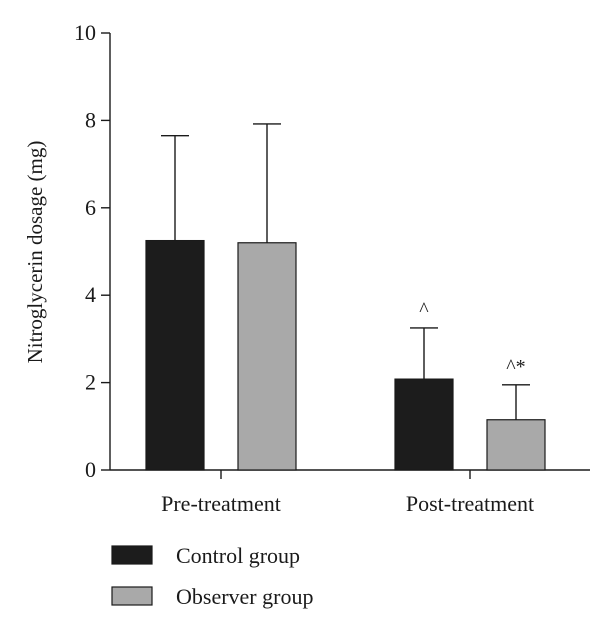 The image size is (600, 633). Describe the element at coordinates (90, 119) in the screenshot. I see `y-tick-label: 8` at that location.